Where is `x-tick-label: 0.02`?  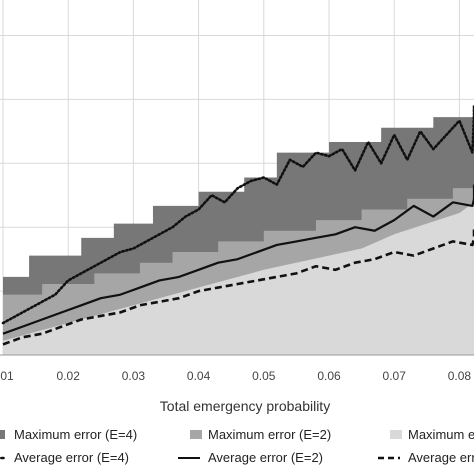 x-tick-label: 0.02 is located at coordinates (69, 376).